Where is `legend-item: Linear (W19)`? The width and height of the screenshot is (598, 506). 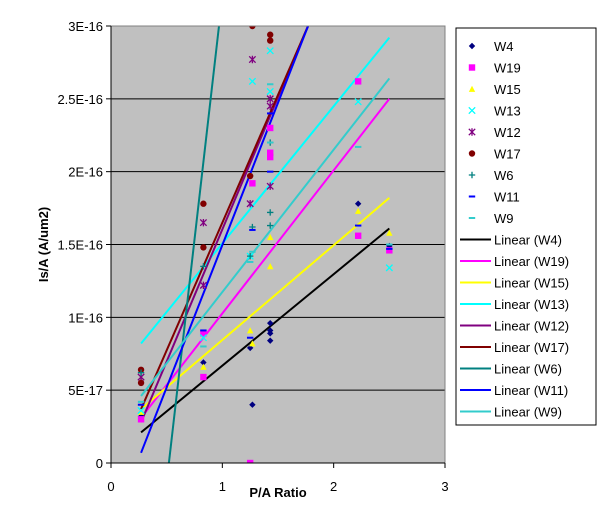 legend-item: Linear (W19) is located at coordinates (514, 261).